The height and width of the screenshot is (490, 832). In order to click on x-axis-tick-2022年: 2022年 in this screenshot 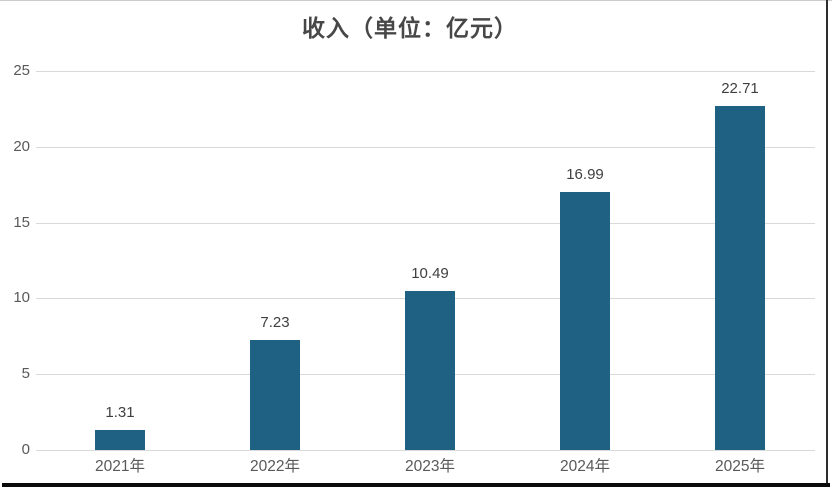, I will do `click(275, 466)`.